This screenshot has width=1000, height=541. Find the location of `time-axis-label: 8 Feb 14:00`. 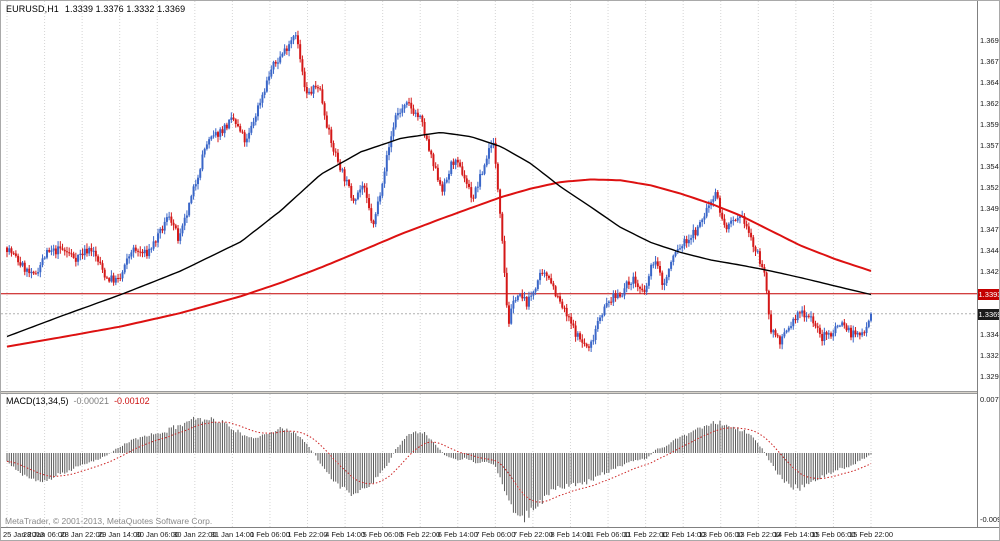

time-axis-label: 8 Feb 14:00 is located at coordinates (570, 534).